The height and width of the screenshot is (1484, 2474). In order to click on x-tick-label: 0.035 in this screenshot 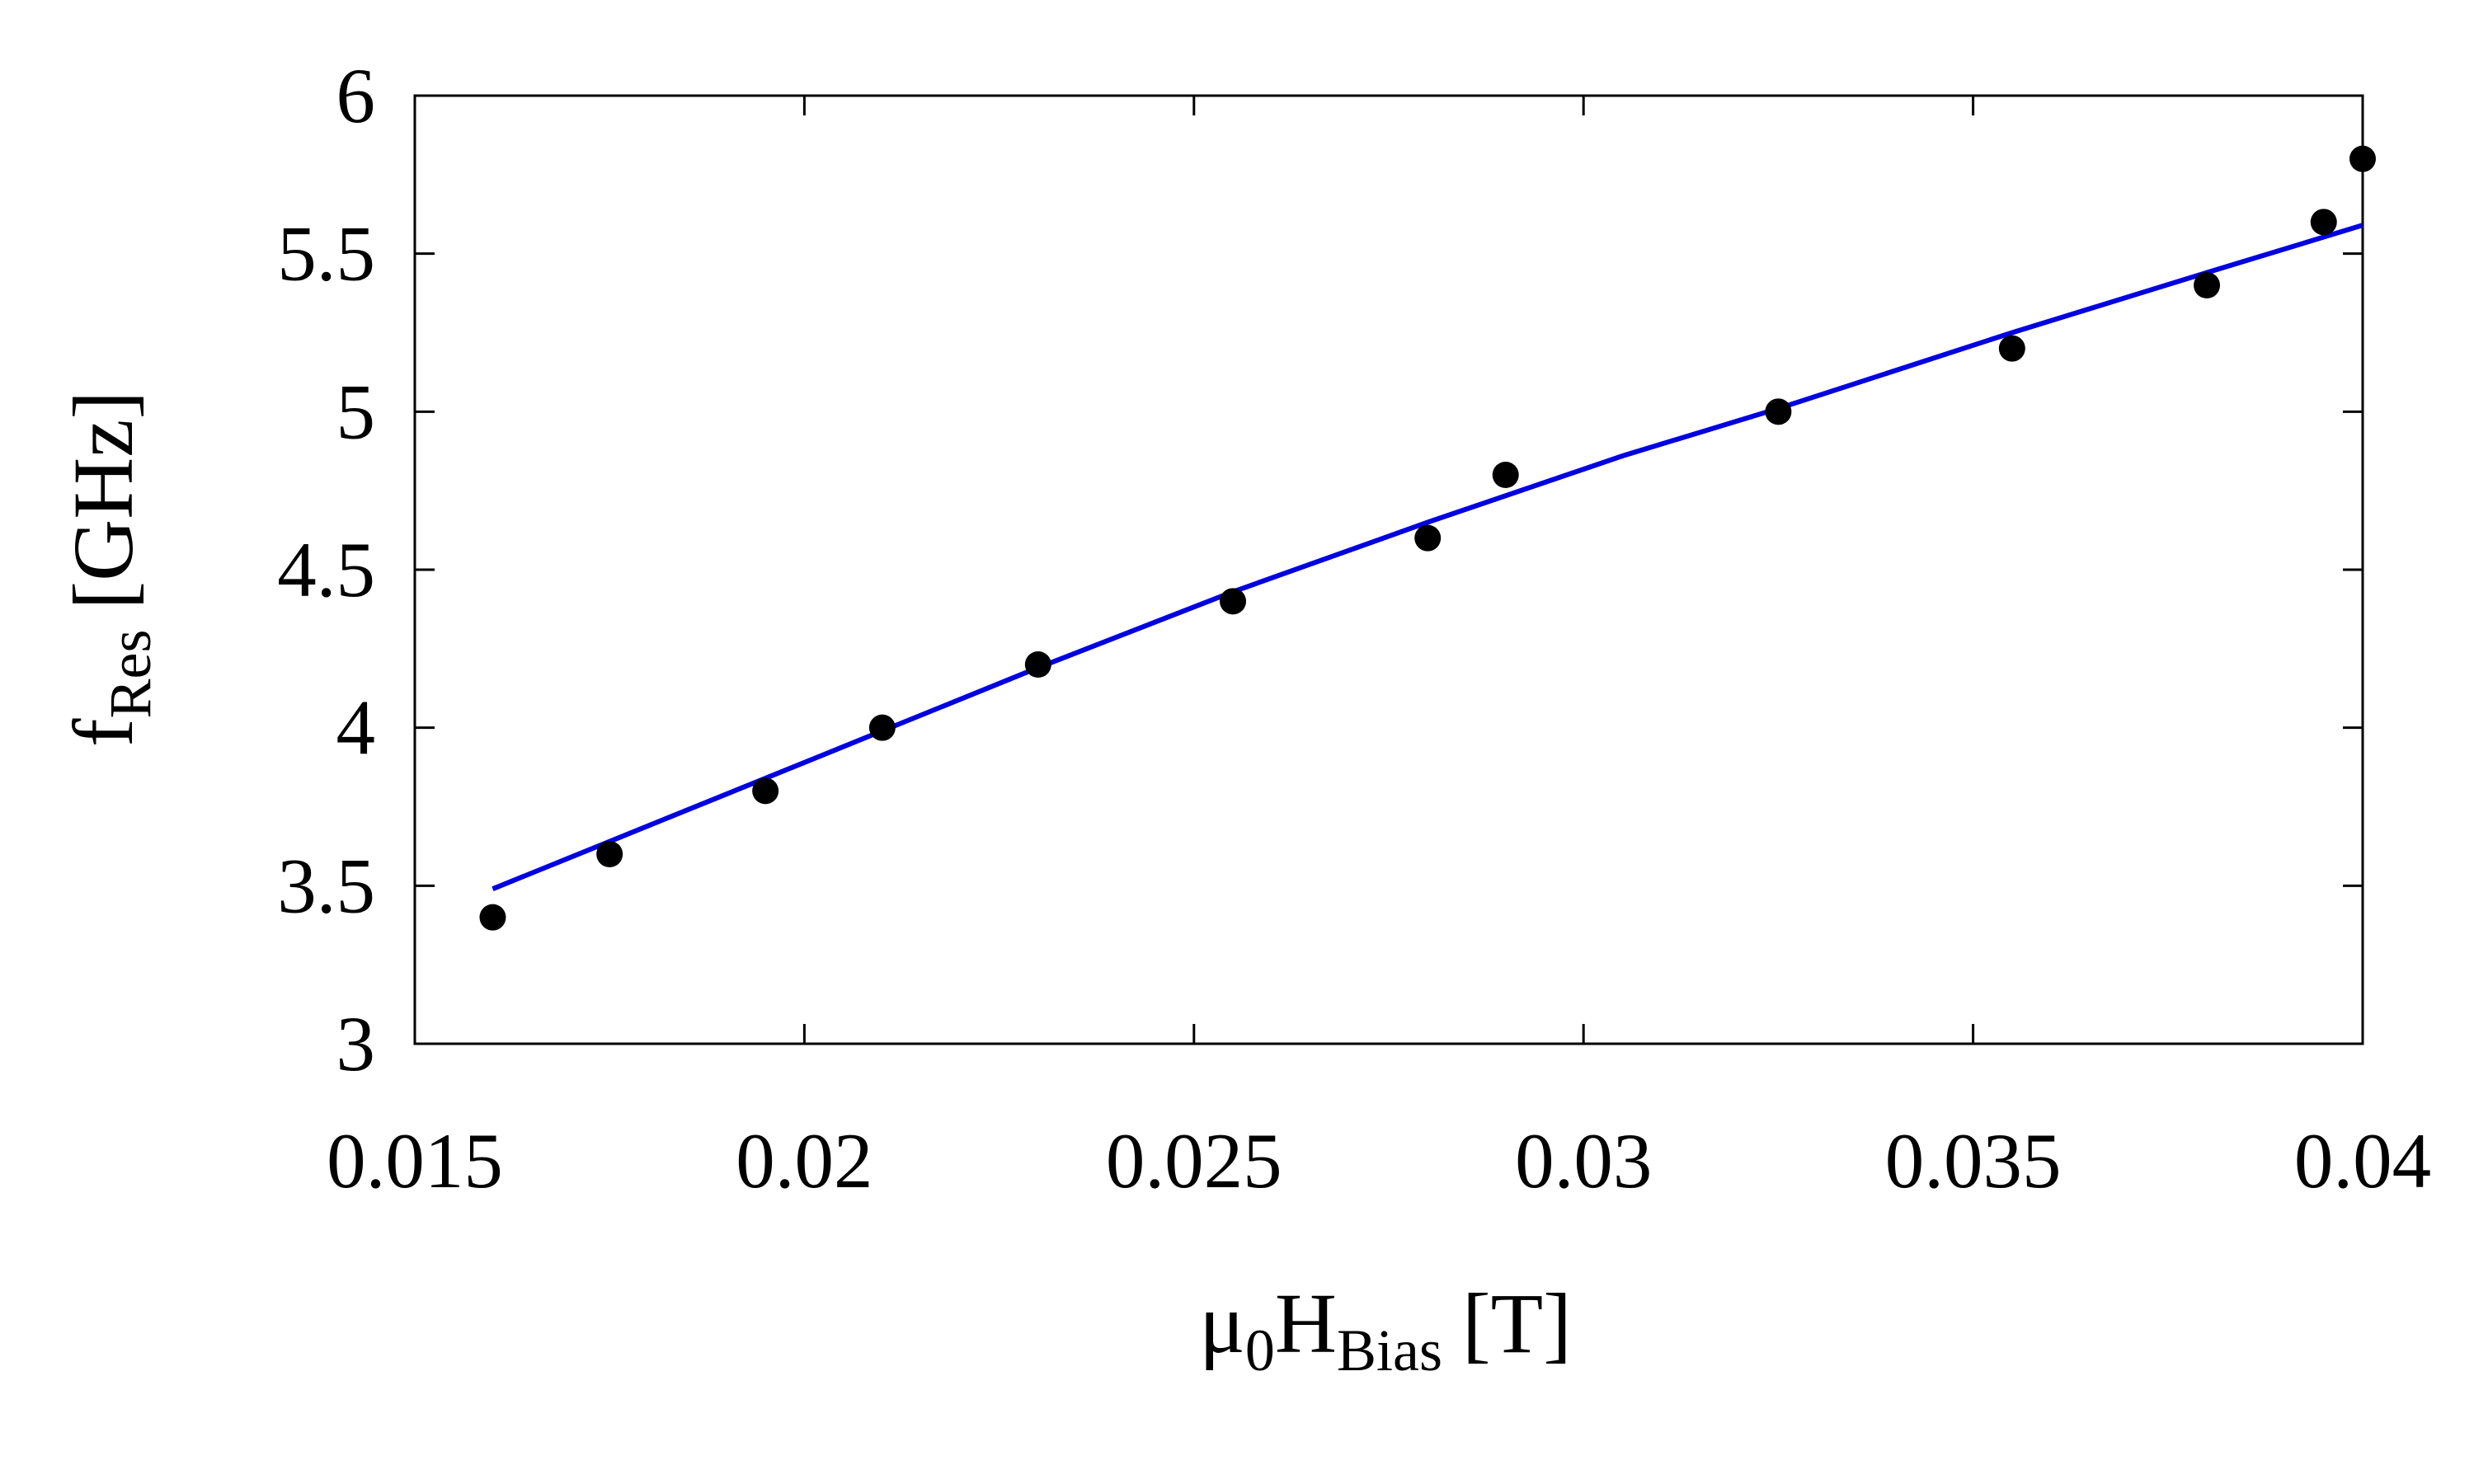, I will do `click(1973, 1161)`.